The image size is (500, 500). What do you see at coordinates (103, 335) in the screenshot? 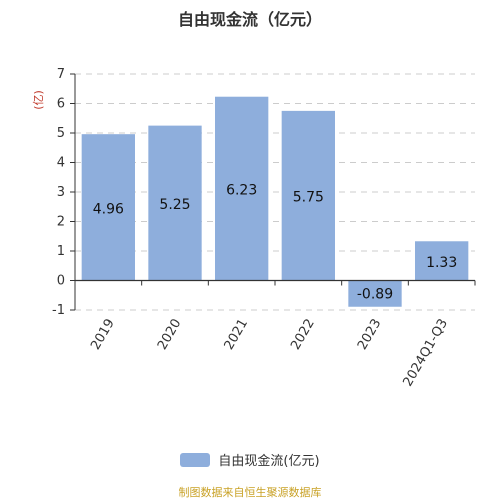
I see `x-tick-label: 2019` at bounding box center [103, 335].